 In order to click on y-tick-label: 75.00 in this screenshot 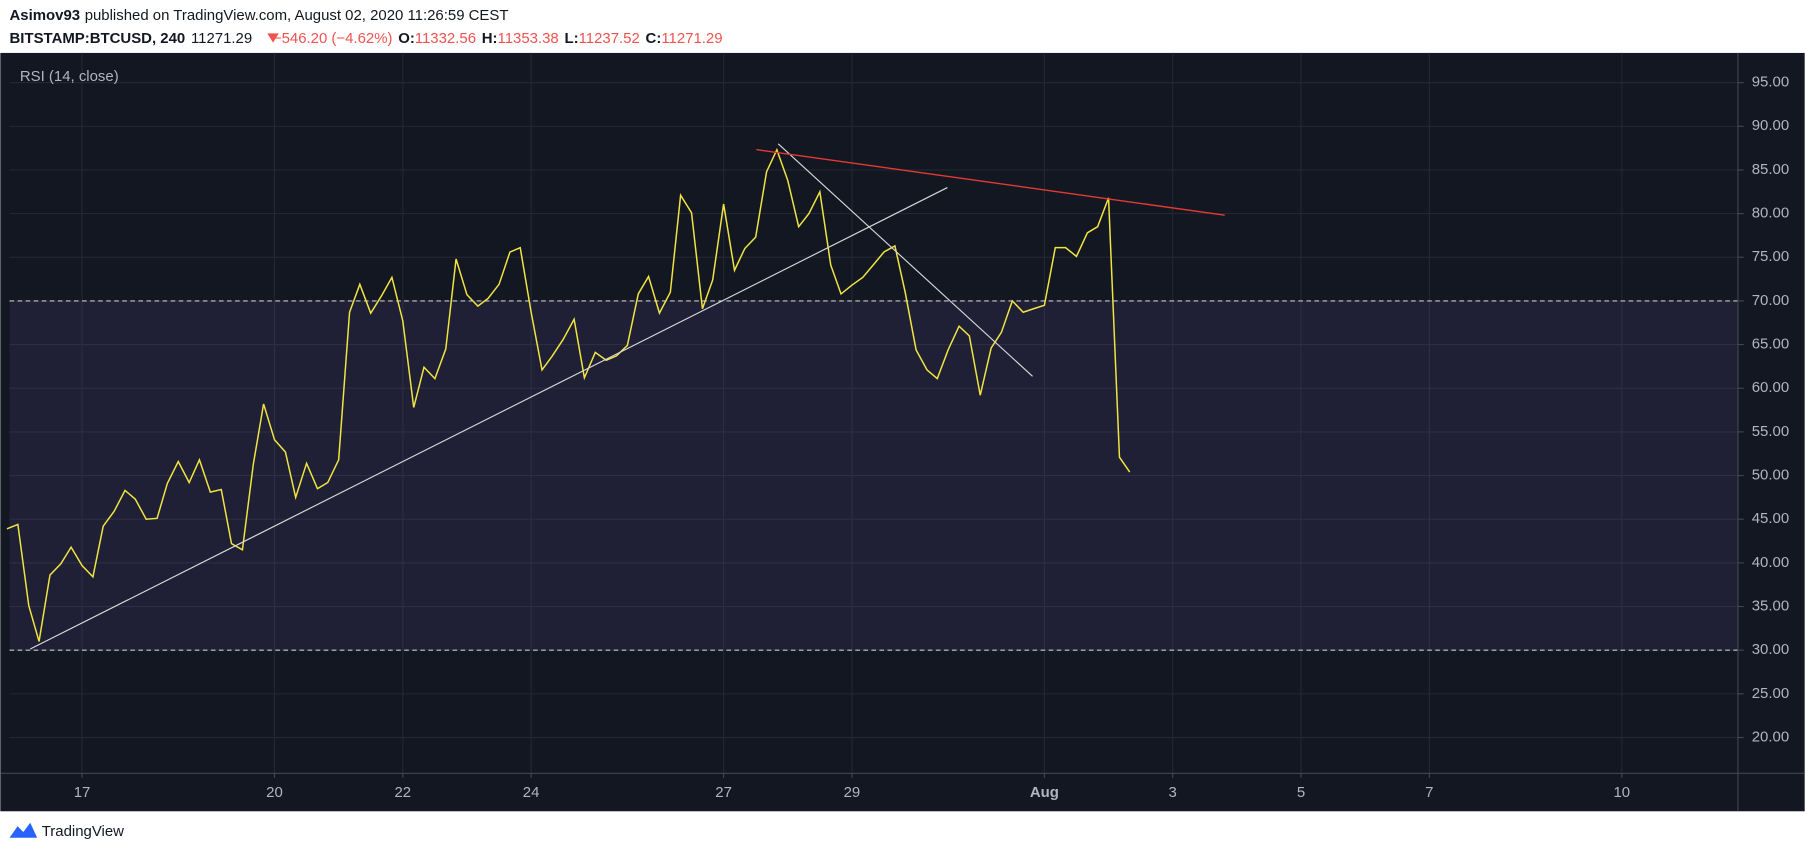, I will do `click(1770, 256)`.